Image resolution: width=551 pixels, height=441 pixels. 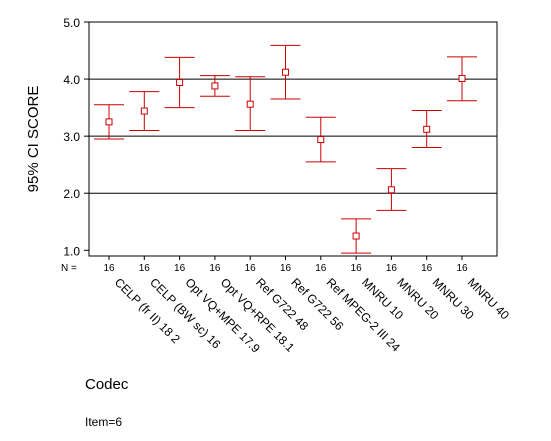 I want to click on y-tick-label: 4.0, so click(x=71, y=80).